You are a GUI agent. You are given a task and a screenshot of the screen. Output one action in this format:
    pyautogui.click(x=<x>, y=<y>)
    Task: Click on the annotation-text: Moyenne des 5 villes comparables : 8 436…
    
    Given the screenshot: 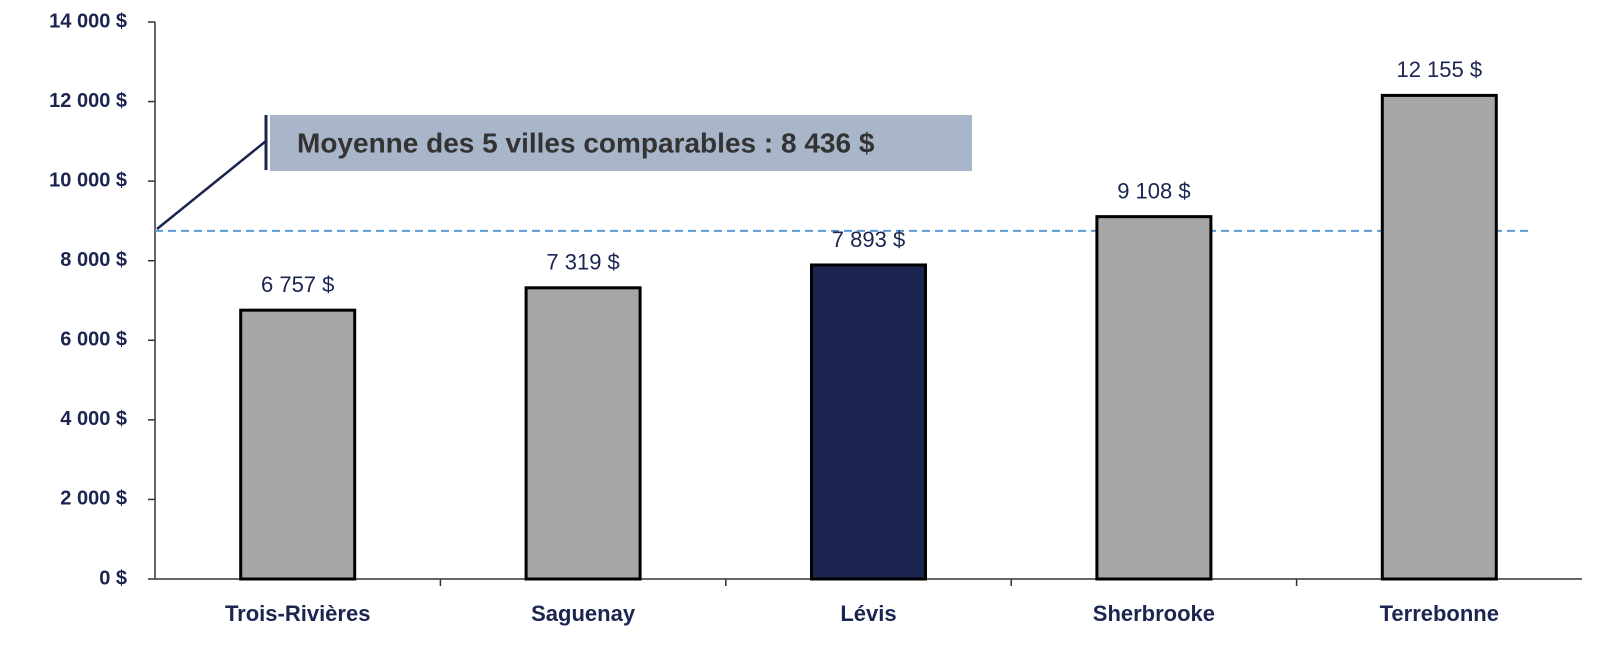 What is the action you would take?
    pyautogui.click(x=586, y=142)
    